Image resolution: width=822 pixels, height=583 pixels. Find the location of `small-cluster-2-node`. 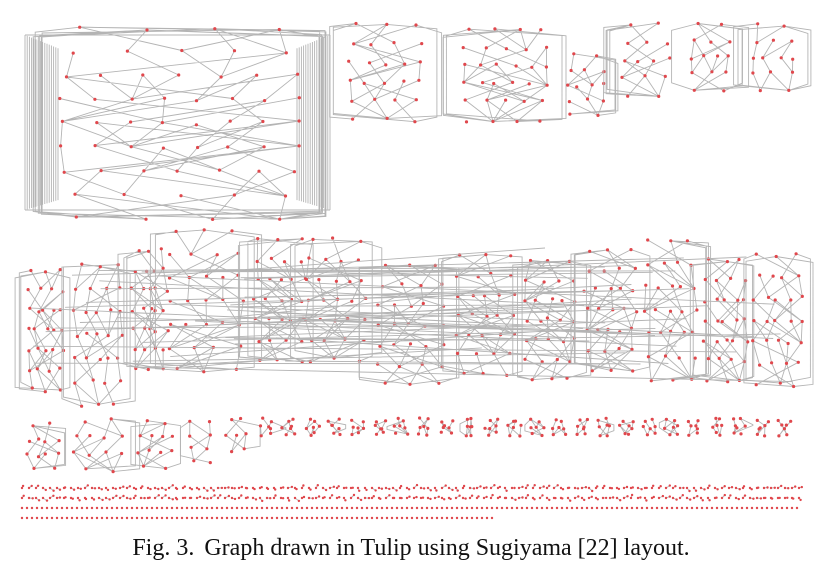

small-cluster-2-node is located at coordinates (111, 419).